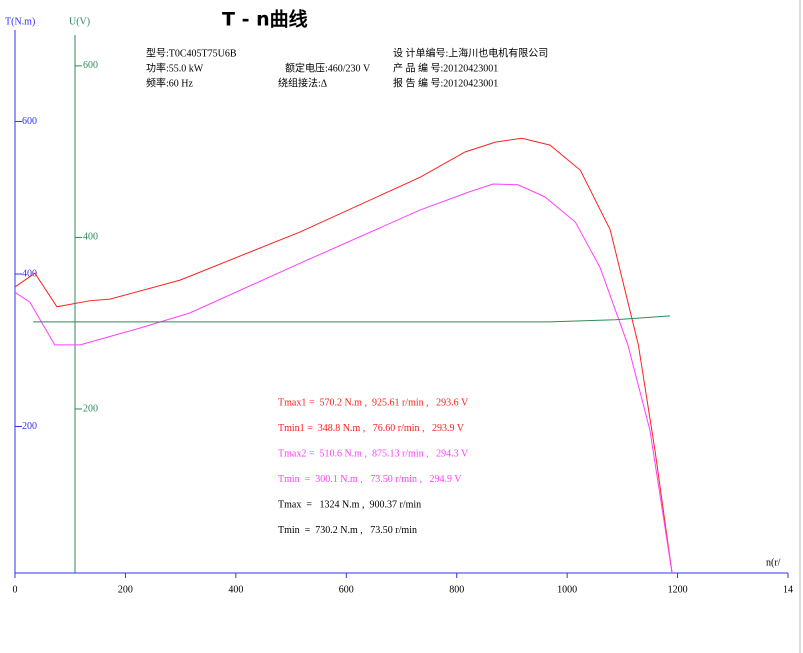 The image size is (803, 653). Describe the element at coordinates (470, 52) in the screenshot. I see `info: 设 计单编号:上海川也电机有限公司` at that location.